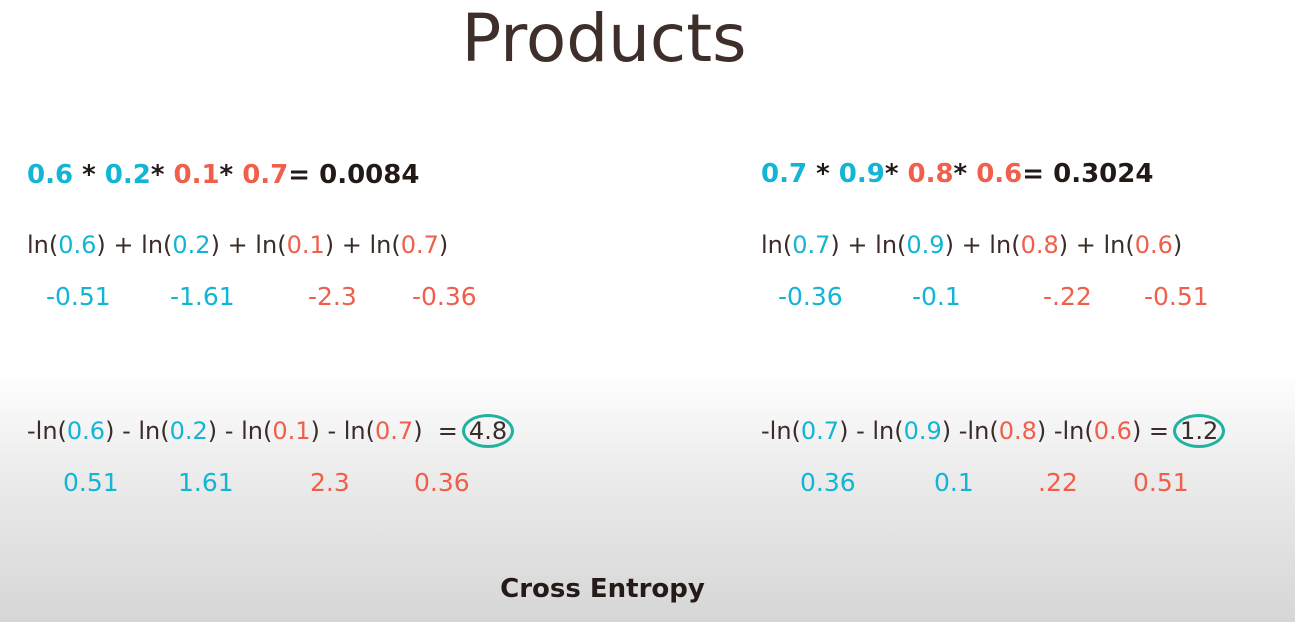  Describe the element at coordinates (922, 431) in the screenshot. I see `right-neg-ln-arg-2: 0.9` at that location.